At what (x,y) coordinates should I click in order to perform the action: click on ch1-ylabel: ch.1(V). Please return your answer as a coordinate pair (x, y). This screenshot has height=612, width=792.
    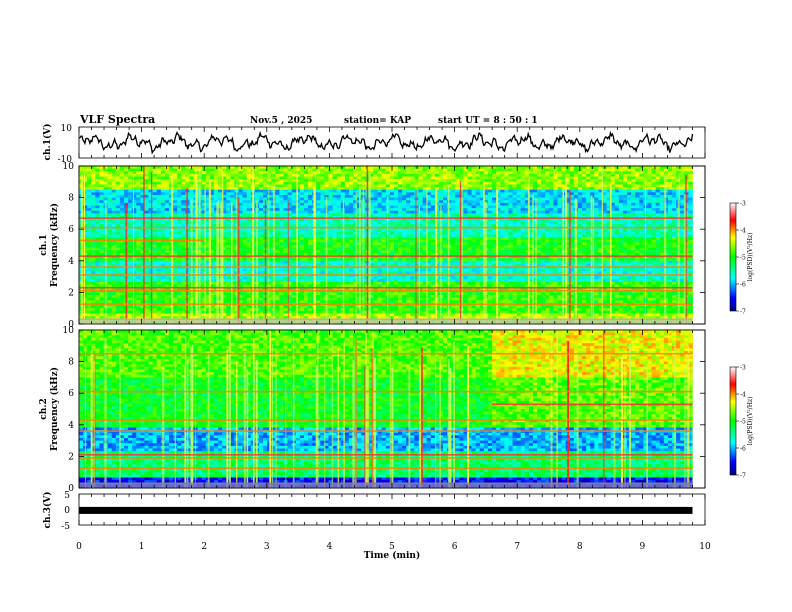
    Looking at the image, I should click on (47, 142).